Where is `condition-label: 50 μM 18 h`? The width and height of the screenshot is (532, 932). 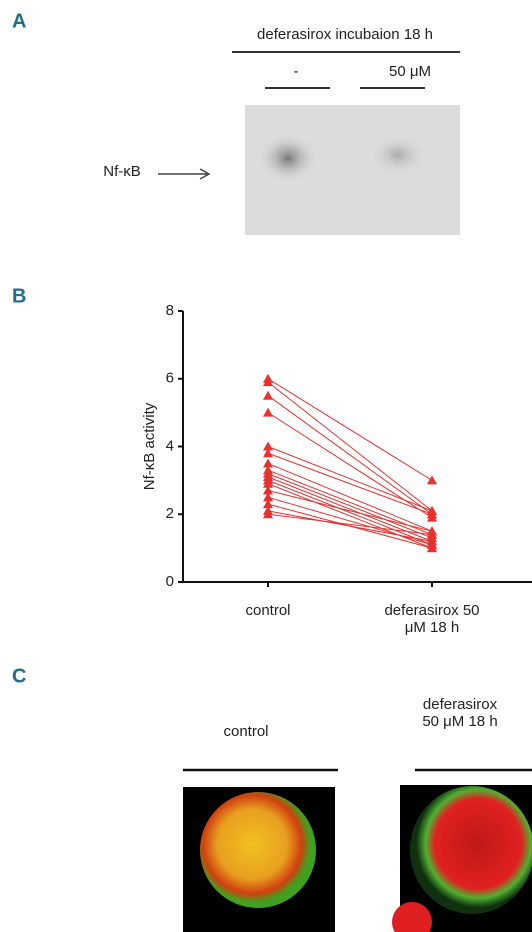
condition-label: 50 μM 18 h is located at coordinates (459, 721).